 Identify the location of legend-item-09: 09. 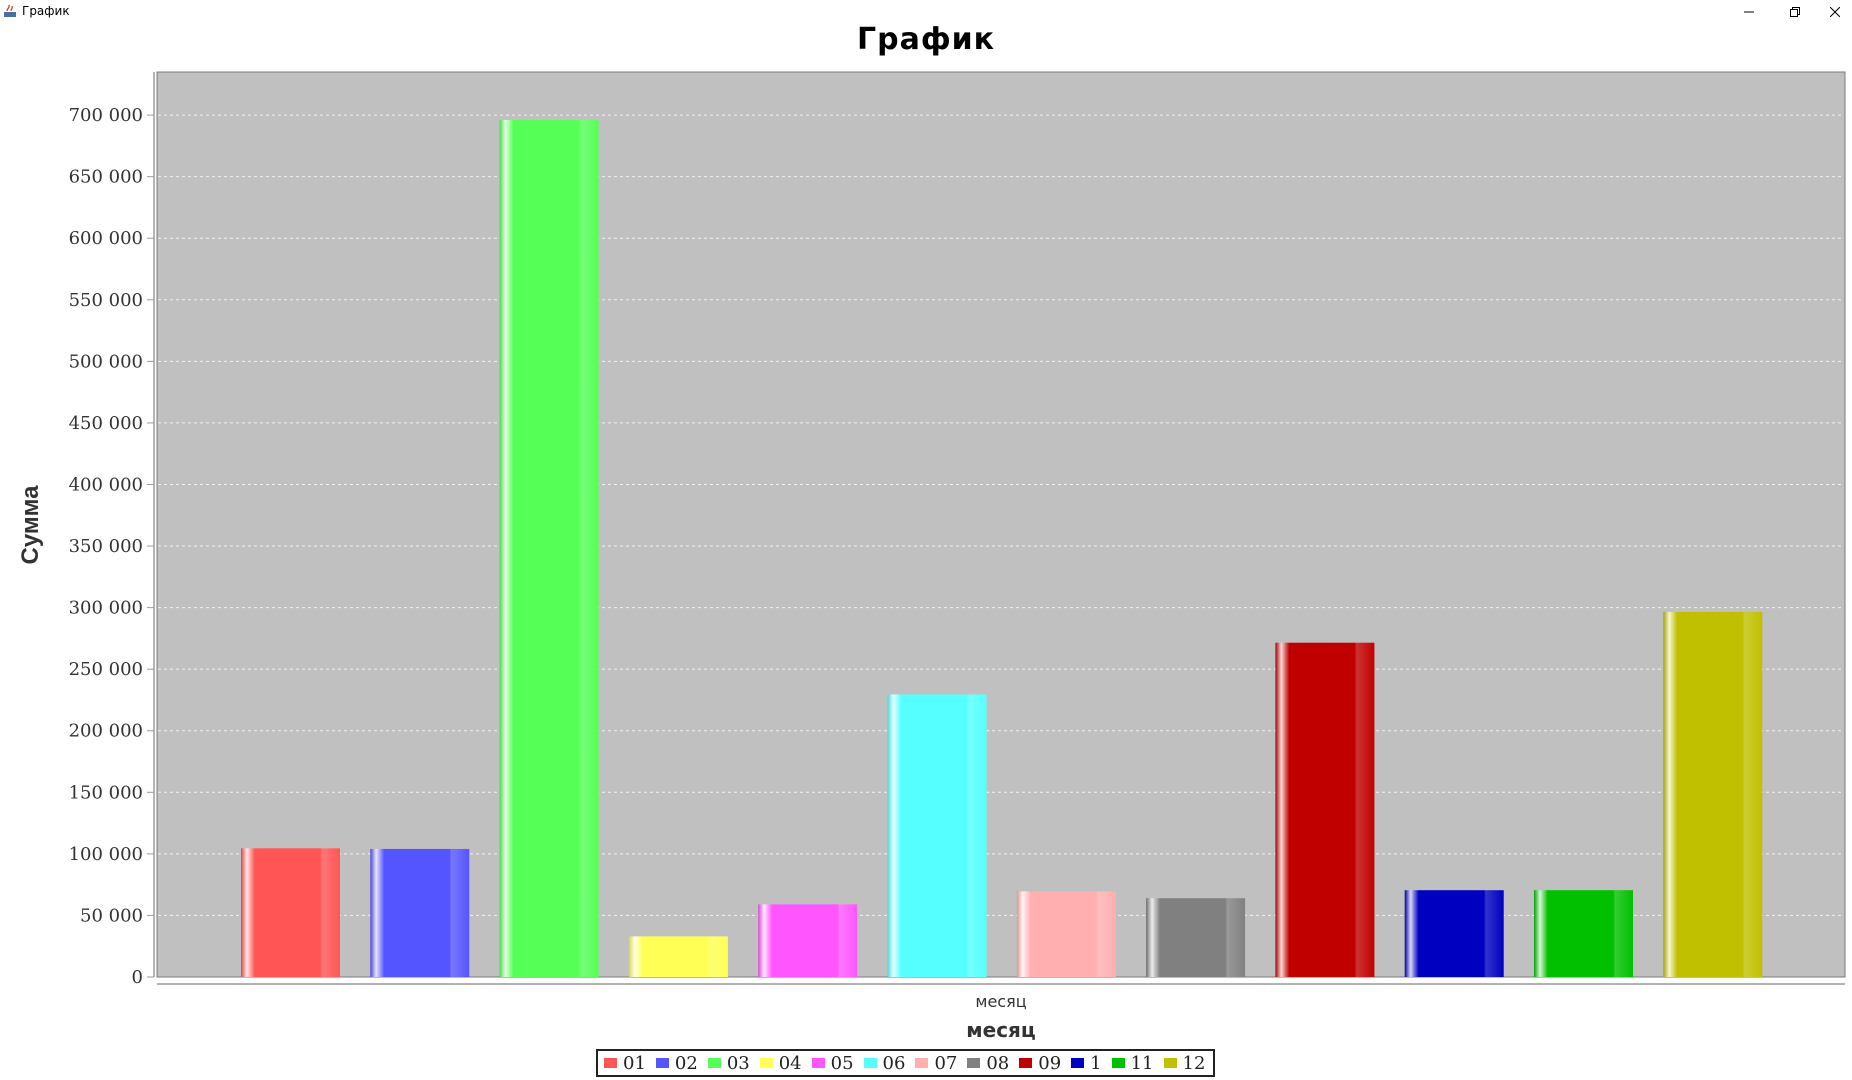
(1040, 1063).